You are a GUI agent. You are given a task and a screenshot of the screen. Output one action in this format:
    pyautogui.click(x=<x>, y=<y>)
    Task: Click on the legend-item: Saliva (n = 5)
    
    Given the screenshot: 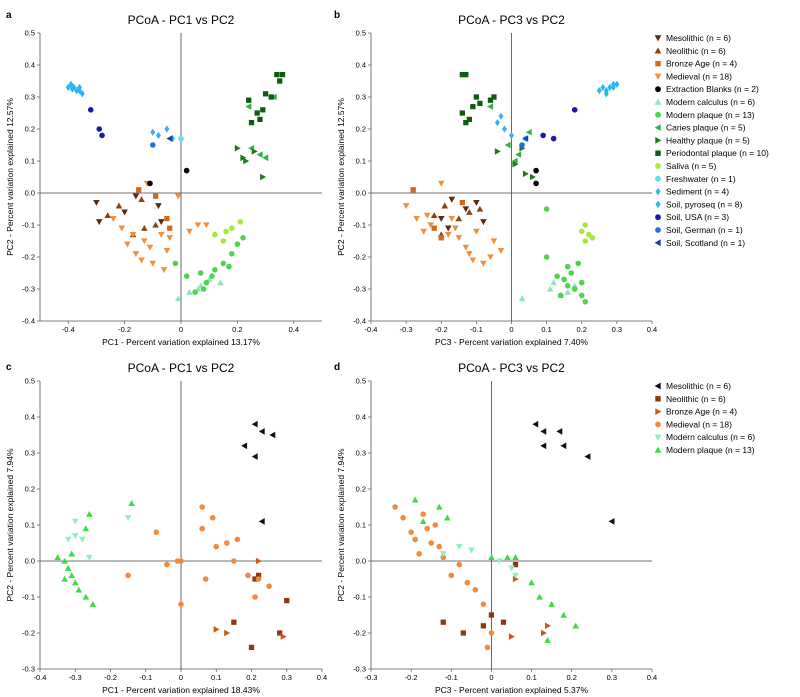 What is the action you would take?
    pyautogui.click(x=685, y=166)
    